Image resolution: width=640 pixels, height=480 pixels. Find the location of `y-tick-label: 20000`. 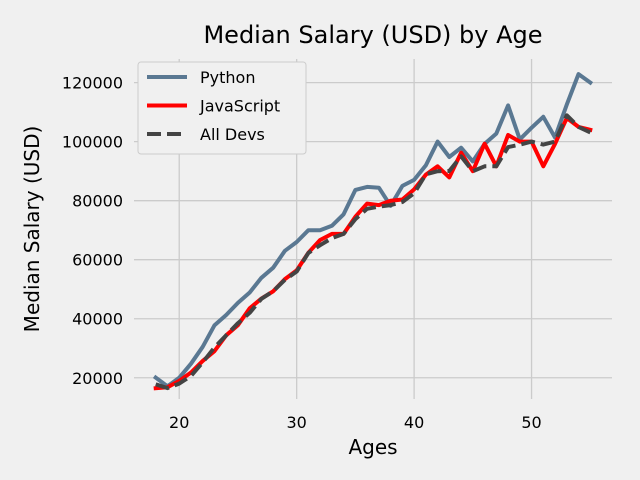

y-tick-label: 20000 is located at coordinates (97, 378).